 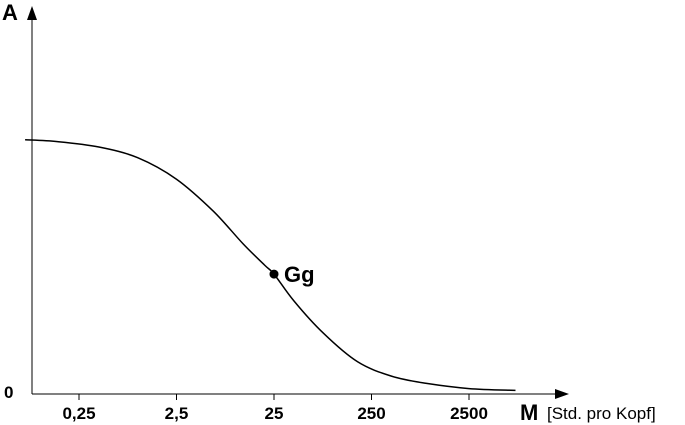 I want to click on y-axis-arrow-icon, so click(x=32, y=13).